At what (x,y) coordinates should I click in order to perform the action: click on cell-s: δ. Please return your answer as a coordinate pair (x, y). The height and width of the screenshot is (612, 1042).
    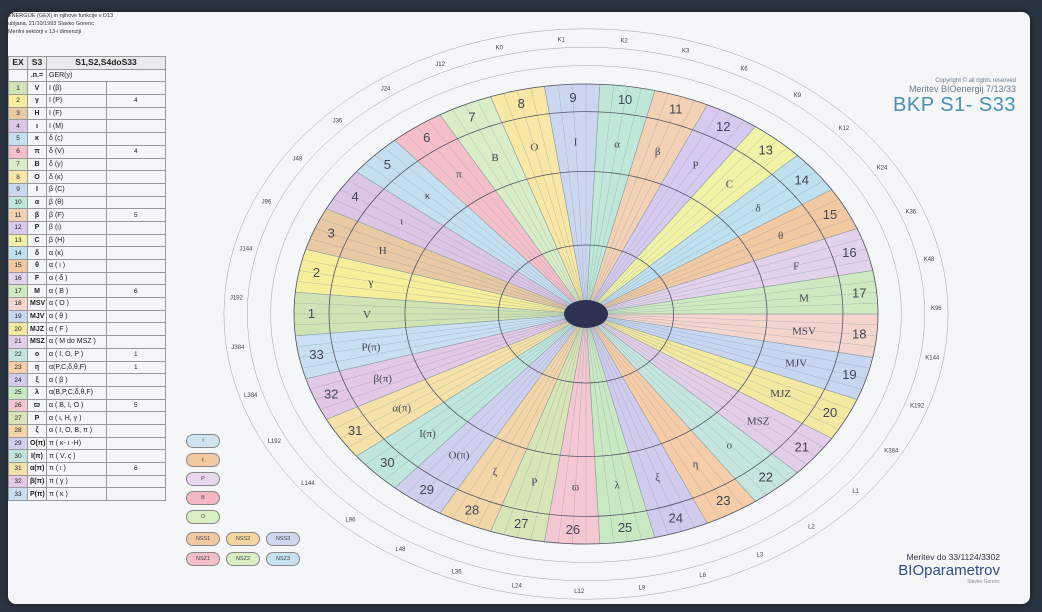
    Looking at the image, I should click on (37, 253).